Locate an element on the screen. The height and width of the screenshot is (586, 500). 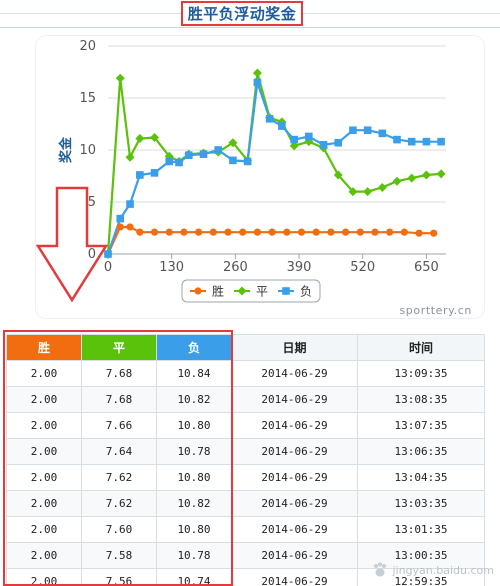
legend-label: 胜 is located at coordinates (218, 291).